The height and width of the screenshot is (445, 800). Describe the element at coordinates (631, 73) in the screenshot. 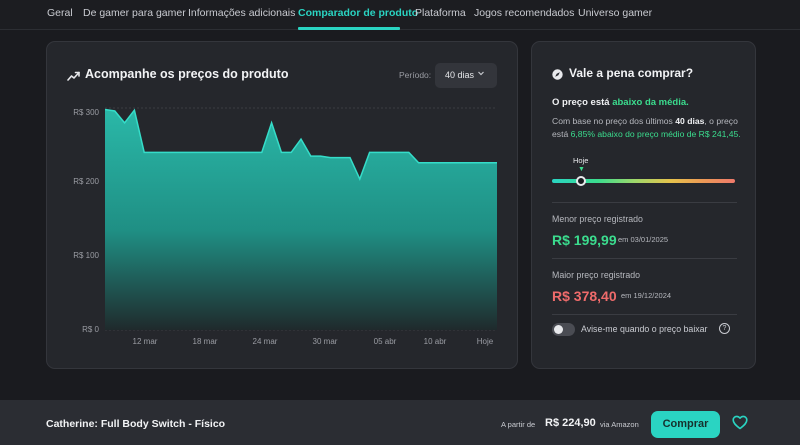

I see `worth-buying-title: Vale a pena comprar?` at that location.